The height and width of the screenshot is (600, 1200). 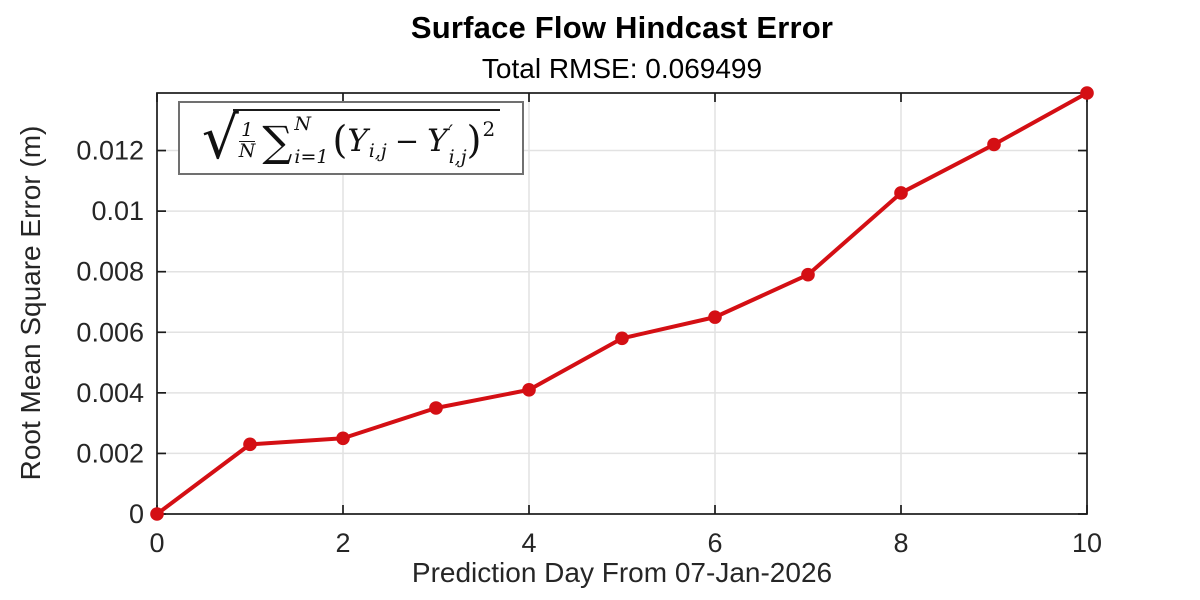 I want to click on y-tick-label: 0.012, so click(x=110, y=151).